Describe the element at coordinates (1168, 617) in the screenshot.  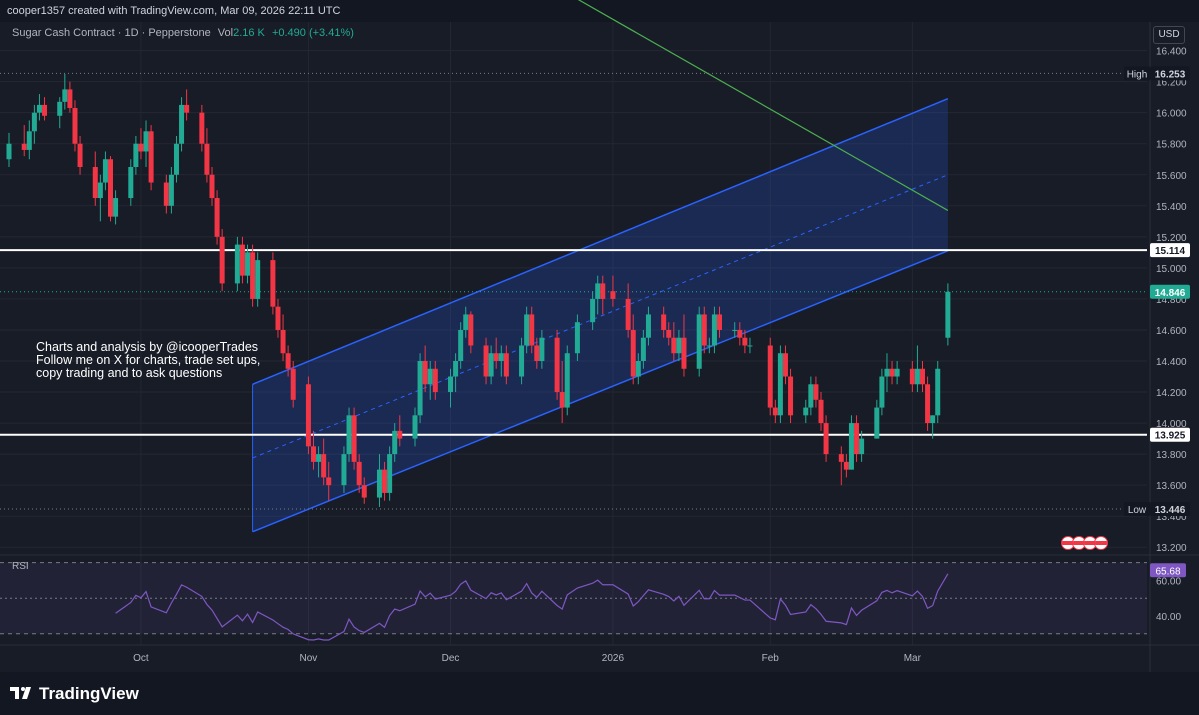
I see `rsi-tick-label: 40.00` at that location.